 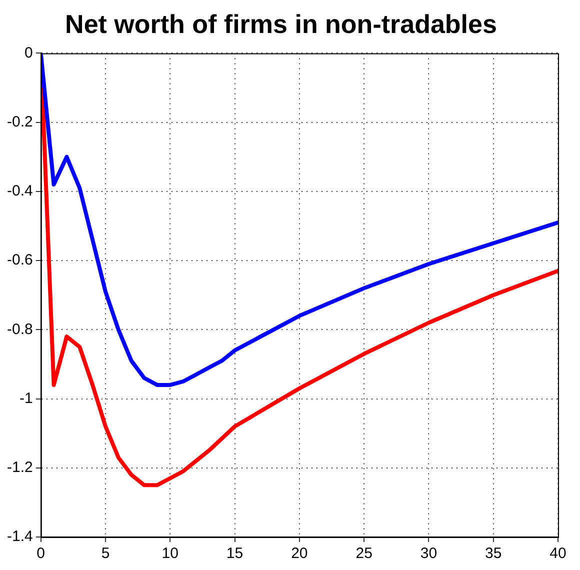 I want to click on y-tick-label: -0.2, so click(x=19, y=121).